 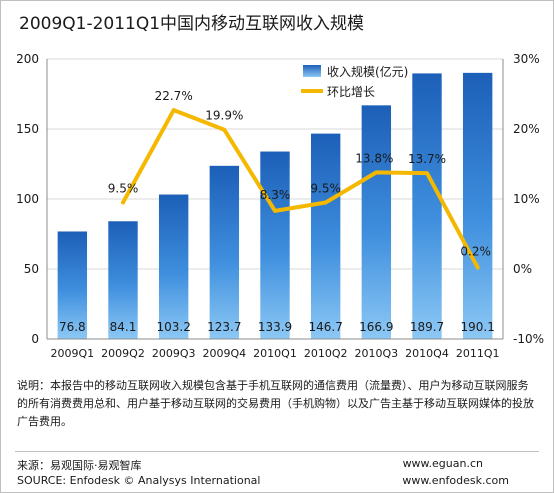 What do you see at coordinates (27, 59) in the screenshot?
I see `y-left-tick-label: 200` at bounding box center [27, 59].